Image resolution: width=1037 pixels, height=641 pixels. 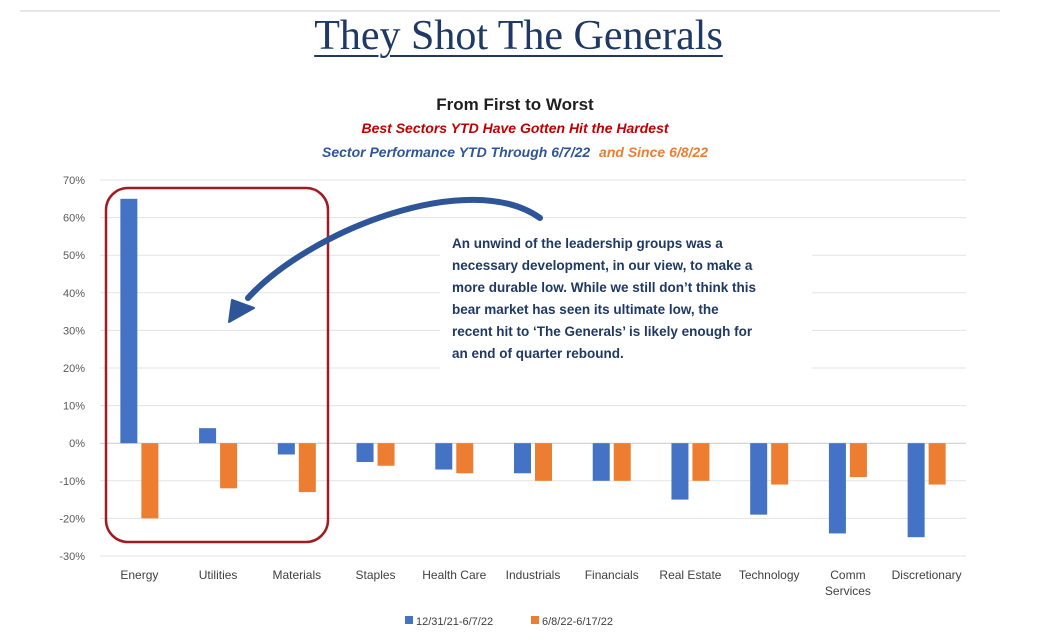 I want to click on x-tick-label: Materials, so click(x=296, y=575).